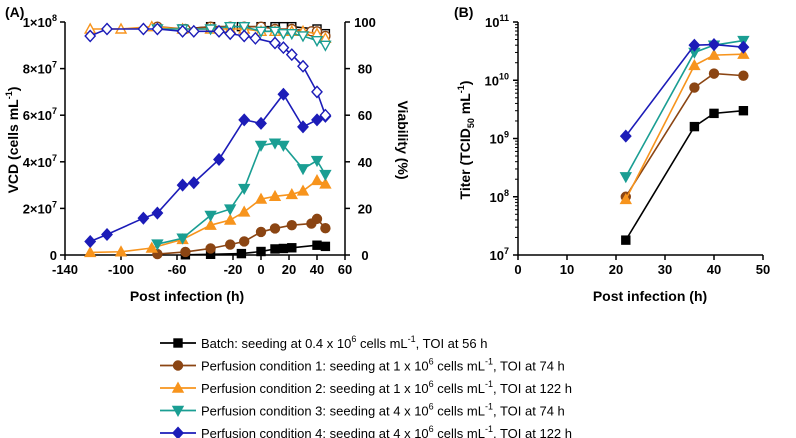  I want to click on panel-a-x-tick-label: 40, so click(317, 269).